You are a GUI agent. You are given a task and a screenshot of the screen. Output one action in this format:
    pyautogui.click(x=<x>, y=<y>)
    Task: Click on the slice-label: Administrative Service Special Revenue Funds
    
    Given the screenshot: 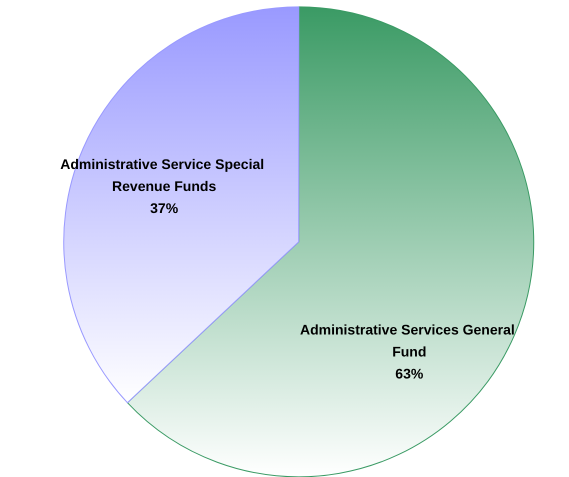 What is the action you would take?
    pyautogui.click(x=164, y=175)
    